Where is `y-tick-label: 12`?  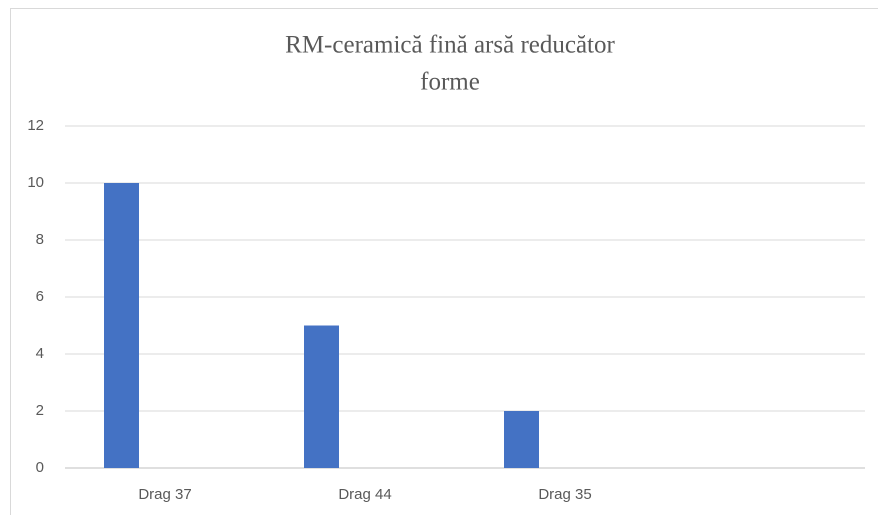 y-tick-label: 12 is located at coordinates (35, 125).